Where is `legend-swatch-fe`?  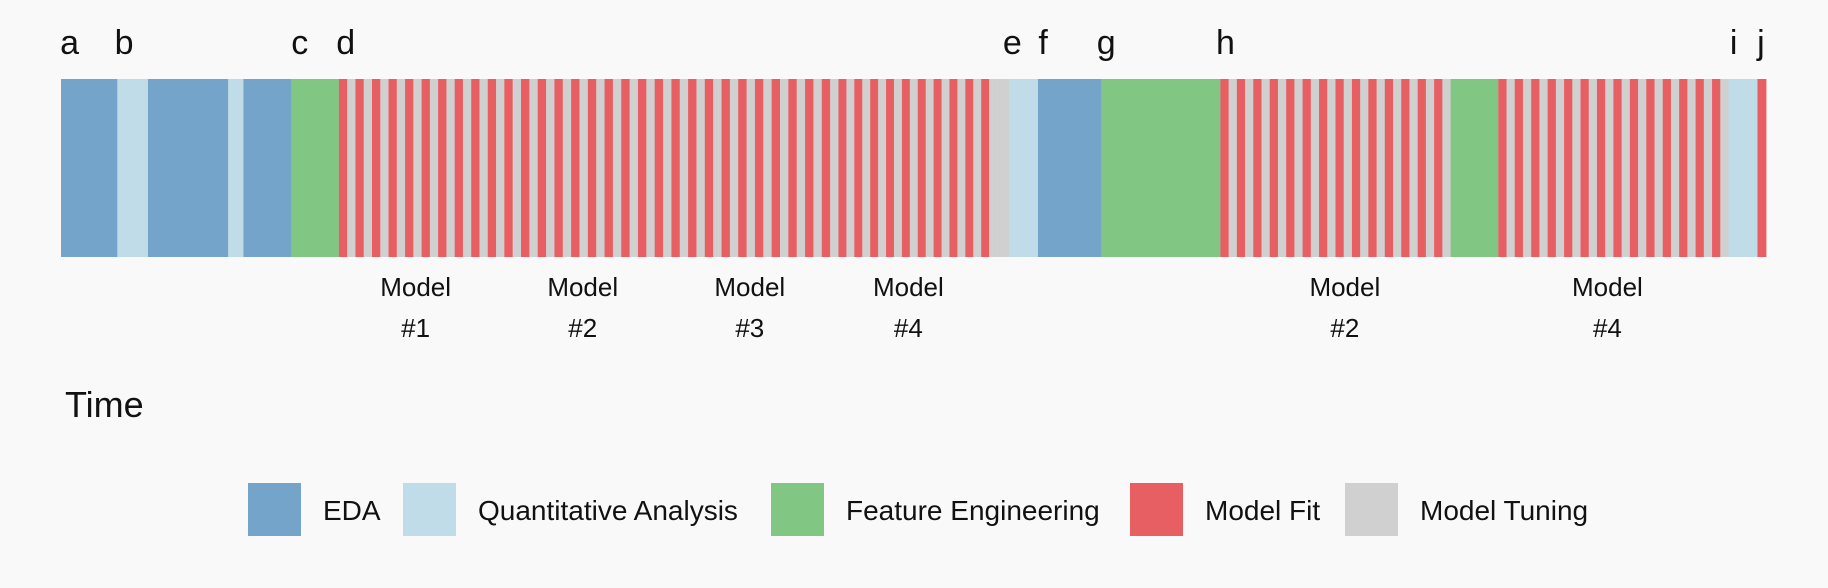
legend-swatch-fe is located at coordinates (797, 509).